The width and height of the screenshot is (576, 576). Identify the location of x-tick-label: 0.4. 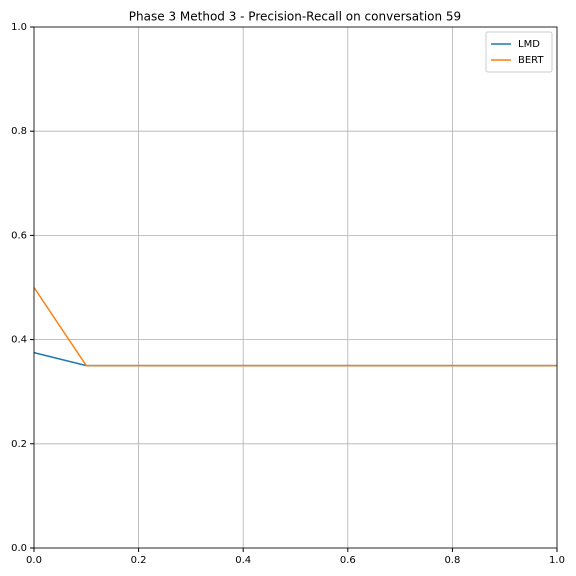
(243, 560).